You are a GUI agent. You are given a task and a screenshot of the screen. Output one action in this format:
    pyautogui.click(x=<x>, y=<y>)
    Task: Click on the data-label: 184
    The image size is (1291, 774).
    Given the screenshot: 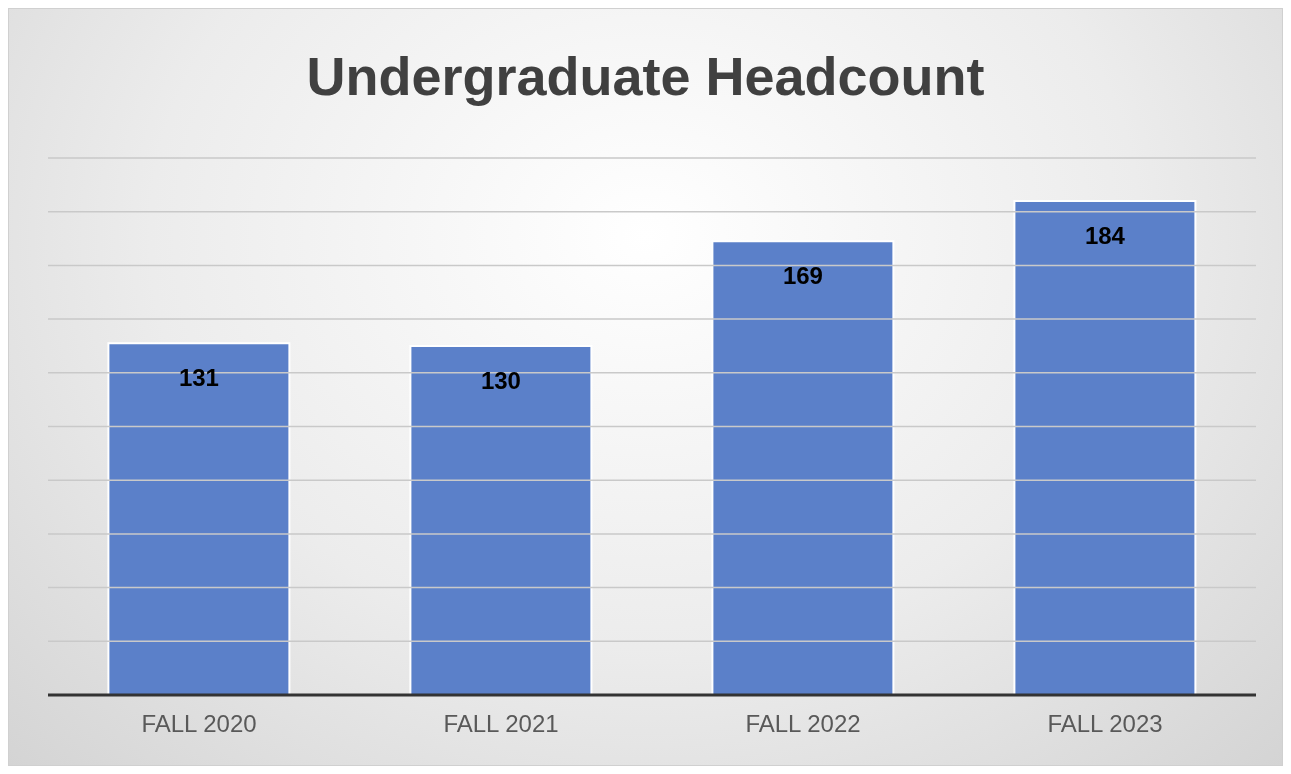 What is the action you would take?
    pyautogui.click(x=1105, y=235)
    